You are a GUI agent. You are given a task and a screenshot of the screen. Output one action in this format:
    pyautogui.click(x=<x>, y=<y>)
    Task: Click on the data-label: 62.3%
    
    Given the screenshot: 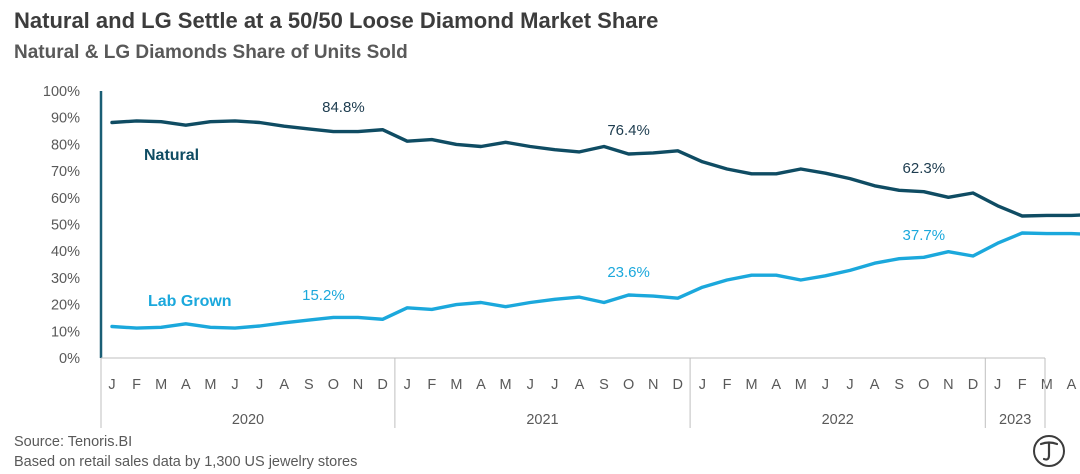 What is the action you would take?
    pyautogui.click(x=924, y=168)
    